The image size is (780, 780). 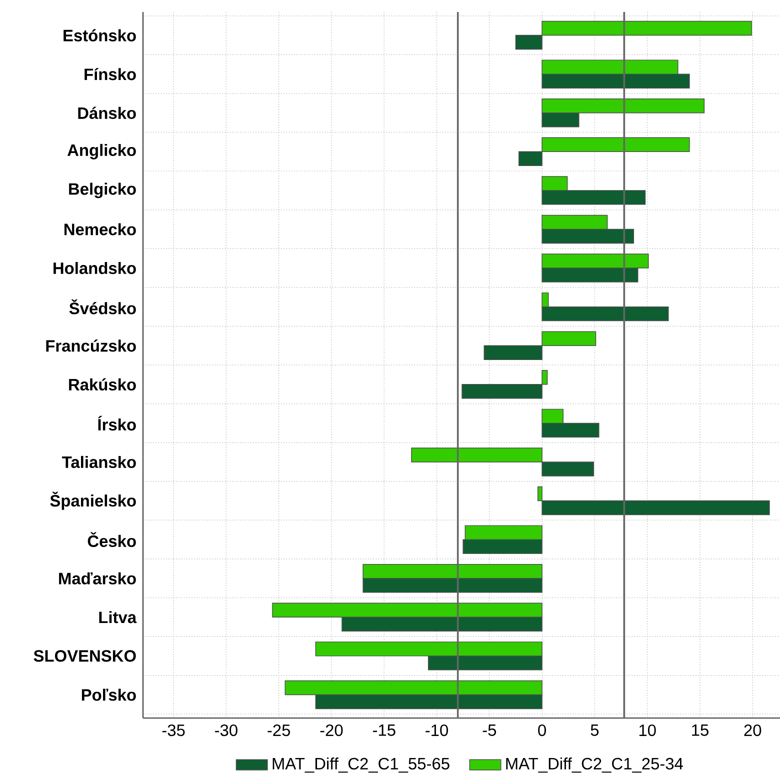 I want to click on y-tick-label: Francúzsko, so click(x=91, y=345).